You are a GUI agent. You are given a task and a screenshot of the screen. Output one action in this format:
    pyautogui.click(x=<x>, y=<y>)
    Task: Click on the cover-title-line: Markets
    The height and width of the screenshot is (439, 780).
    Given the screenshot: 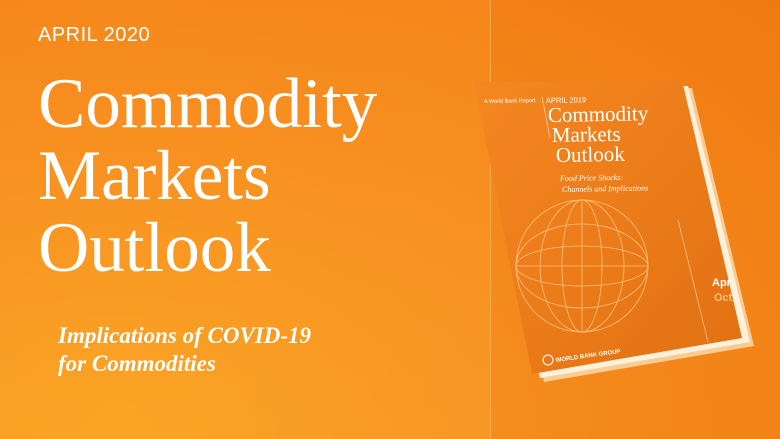 What is the action you would take?
    pyautogui.click(x=586, y=134)
    